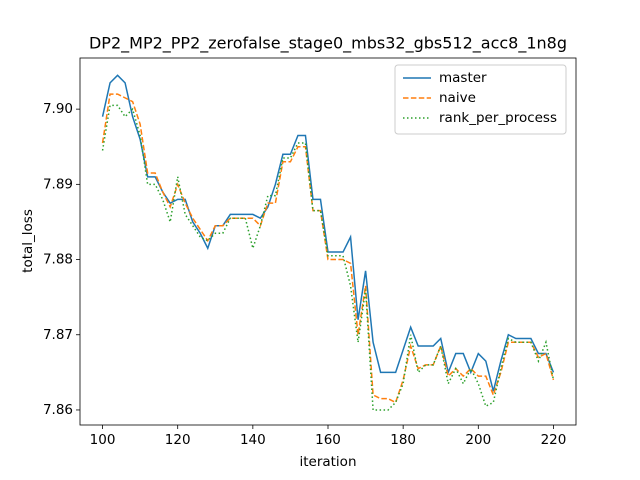  Describe the element at coordinates (403, 440) in the screenshot. I see `x-tick-label: 180` at that location.